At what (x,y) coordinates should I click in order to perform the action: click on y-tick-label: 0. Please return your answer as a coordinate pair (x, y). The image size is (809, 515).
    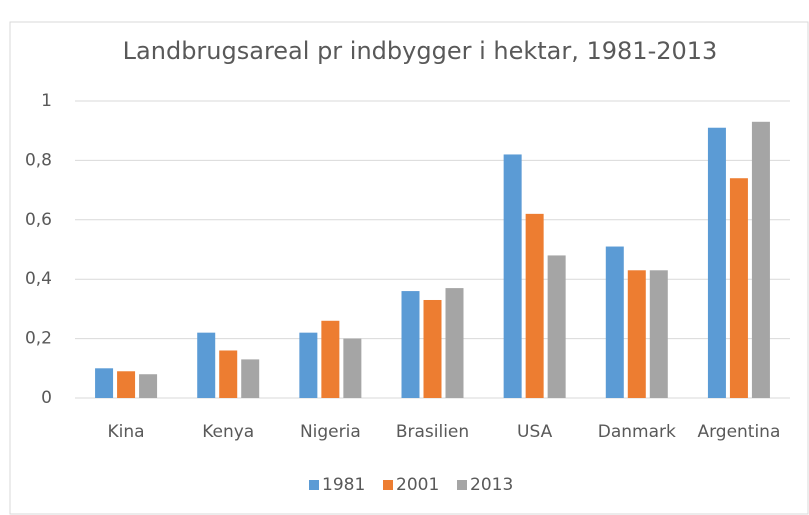
    Looking at the image, I should click on (46, 398).